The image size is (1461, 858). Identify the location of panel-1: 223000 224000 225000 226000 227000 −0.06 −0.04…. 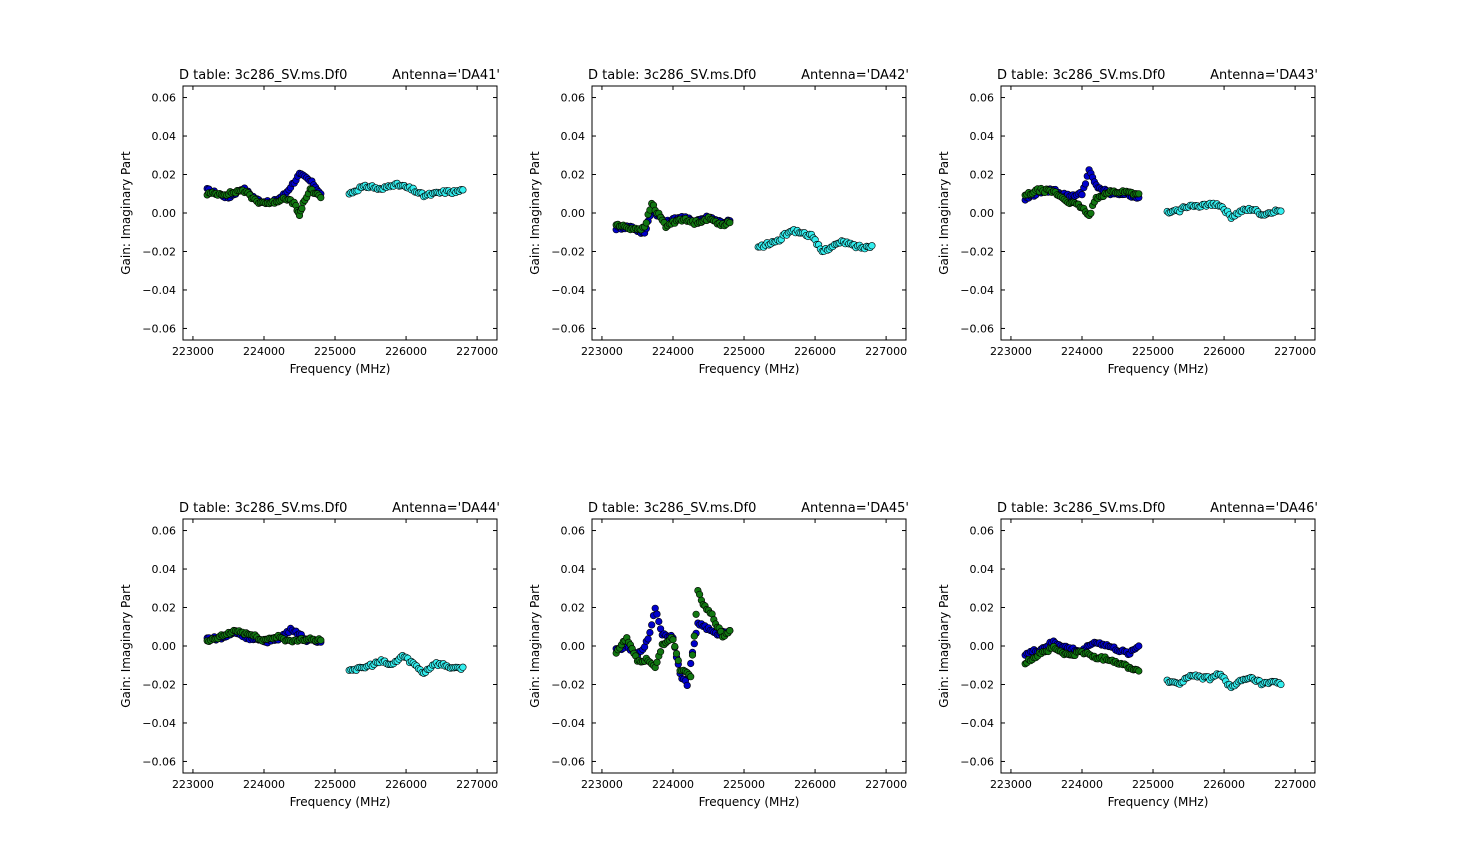
(309, 222).